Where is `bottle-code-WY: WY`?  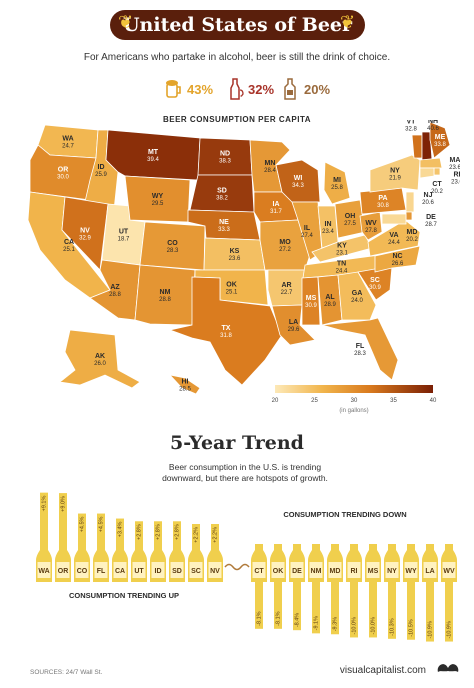 bottle-code-WY: WY is located at coordinates (411, 571).